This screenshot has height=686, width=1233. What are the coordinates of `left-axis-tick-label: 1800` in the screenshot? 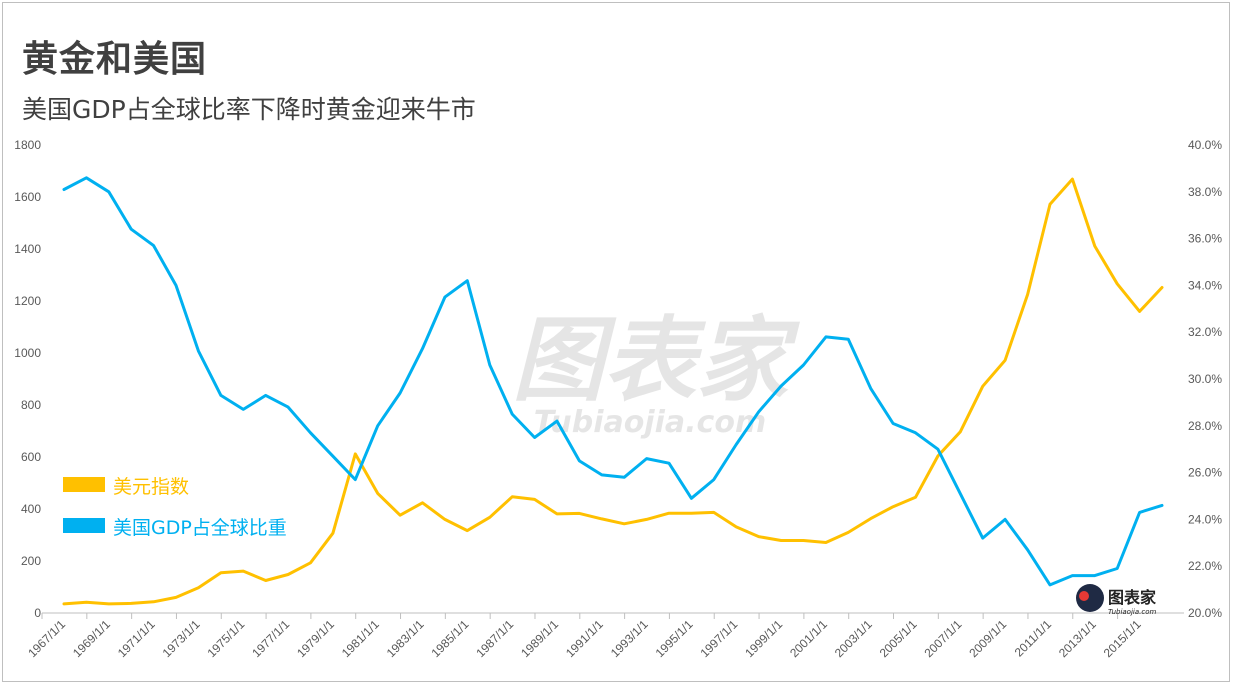 It's located at (27, 145).